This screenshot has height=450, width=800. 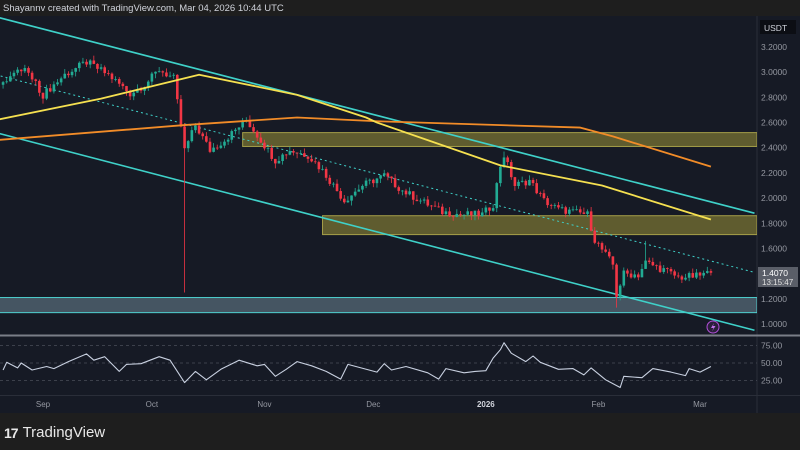 What do you see at coordinates (713, 327) in the screenshot?
I see `lightning-icon` at bounding box center [713, 327].